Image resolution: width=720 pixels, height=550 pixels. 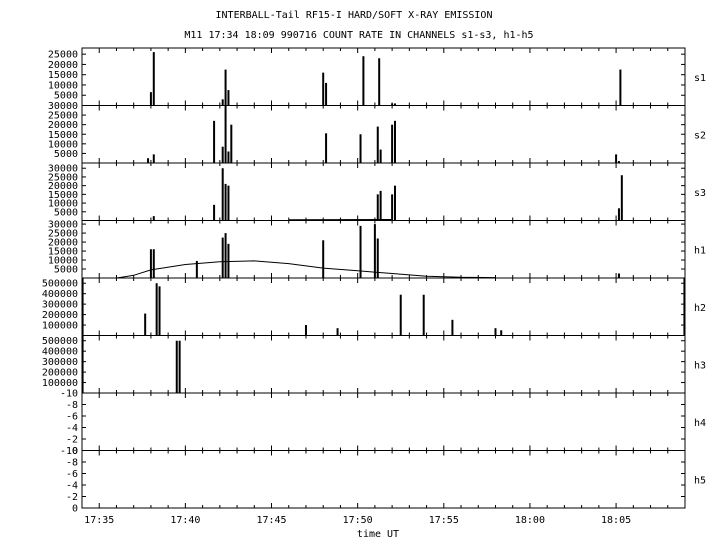 I want to click on x-tick-label: 18:00, so click(x=530, y=520).